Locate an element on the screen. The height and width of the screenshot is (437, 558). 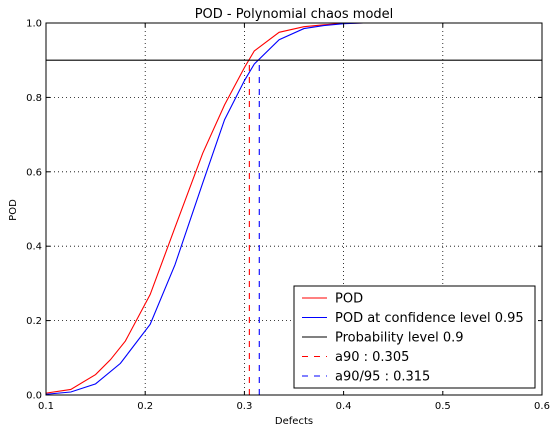
legend-label: POD at confidence level 0.95 is located at coordinates (429, 318).